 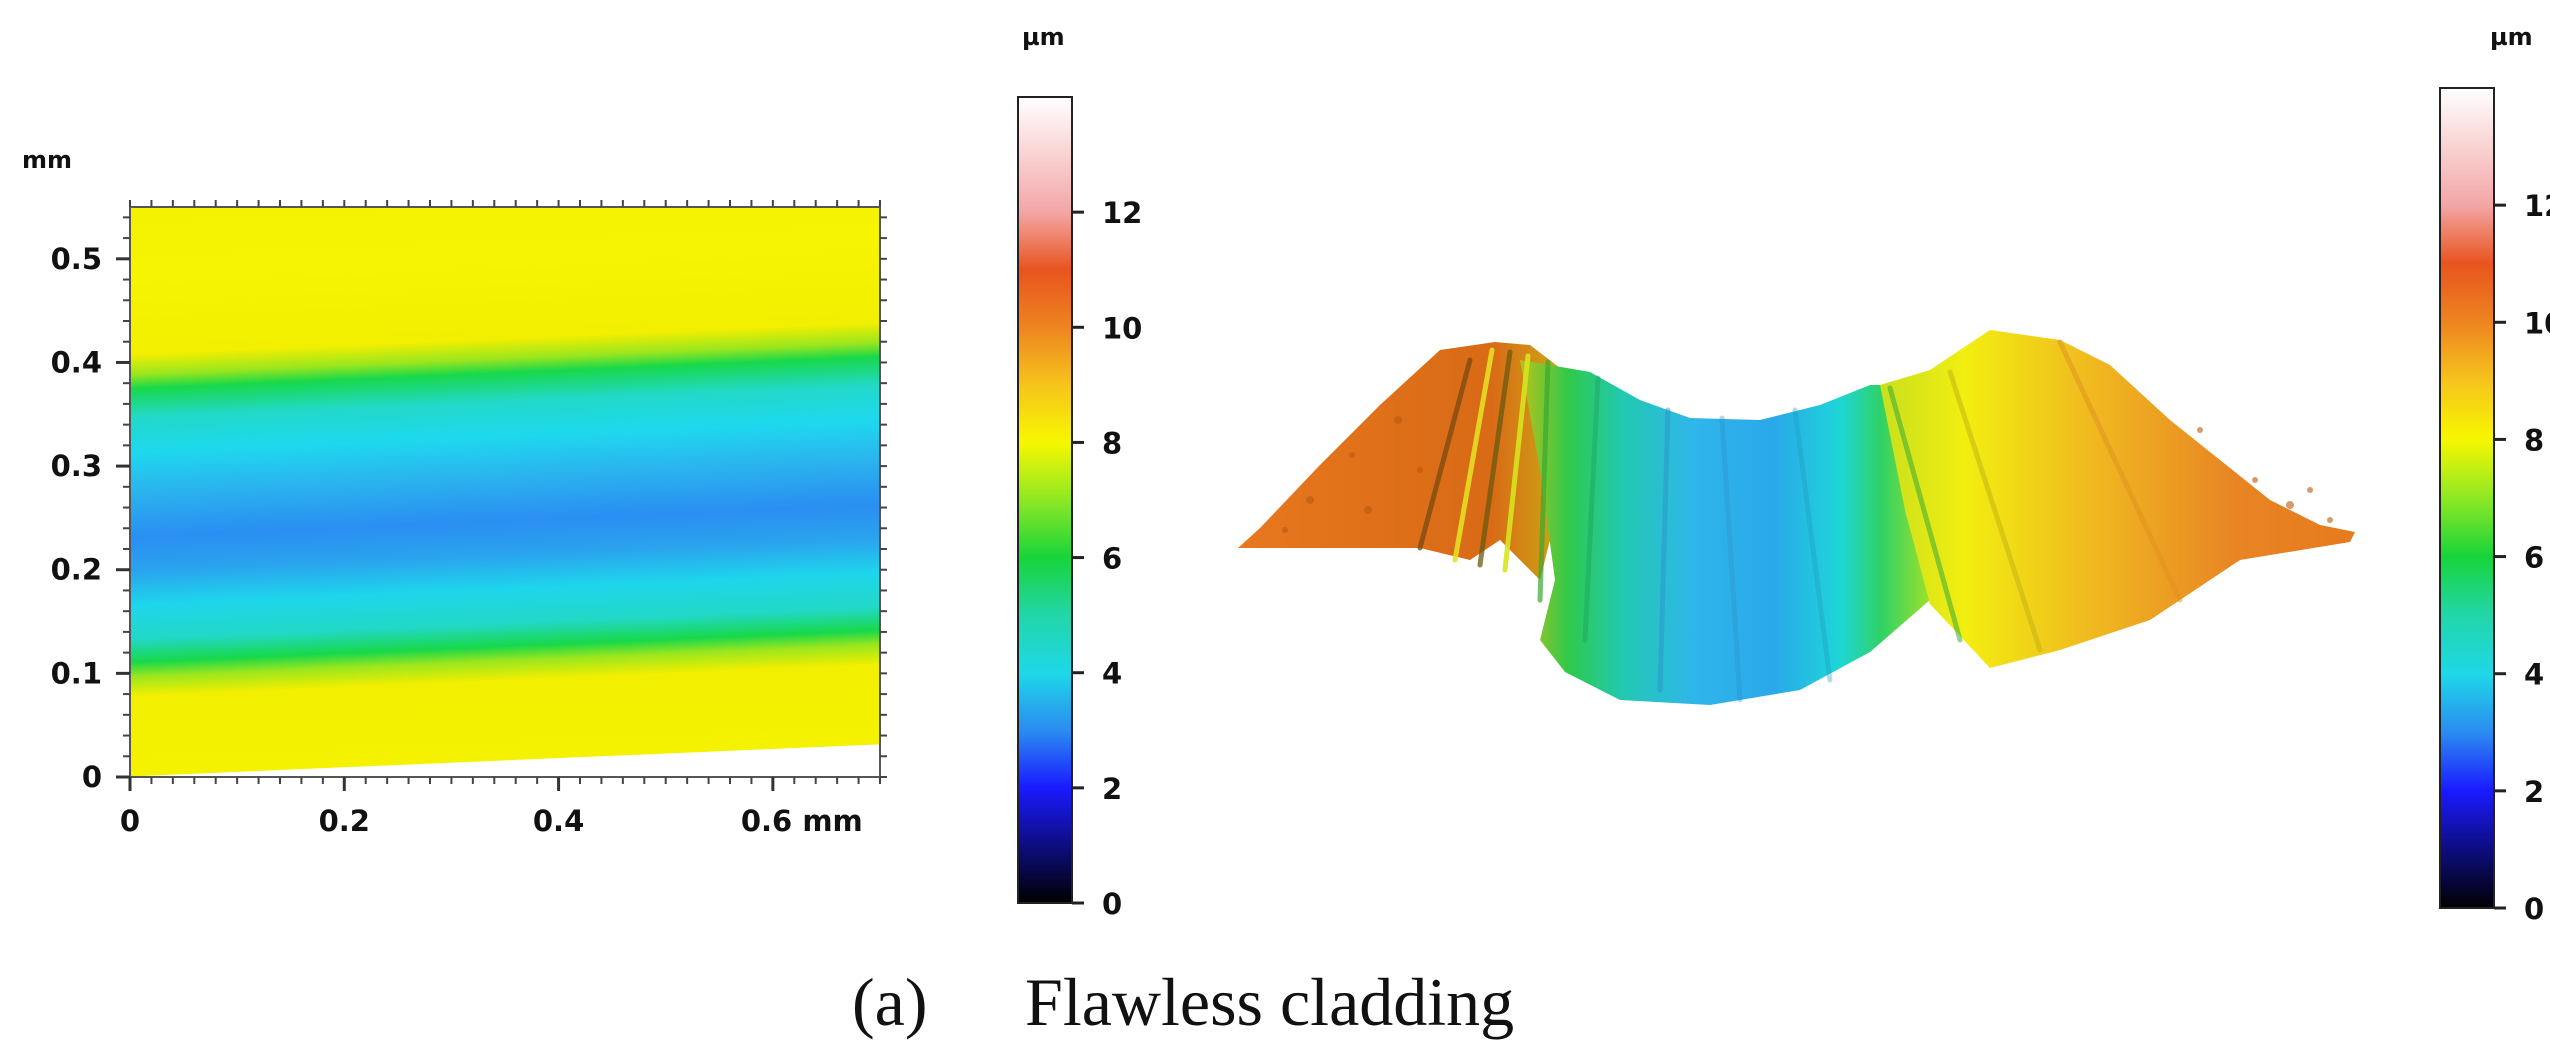 What do you see at coordinates (76, 673) in the screenshot?
I see `y-tick-label: 0.1` at bounding box center [76, 673].